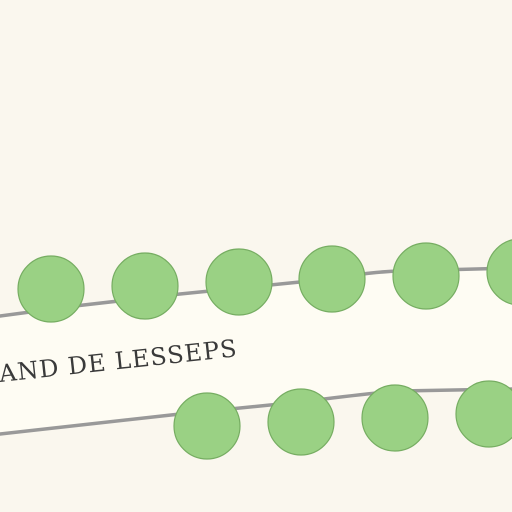 Image resolution: width=512 pixels, height=512 pixels. Describe the element at coordinates (342, 420) in the screenshot. I see `trees-south` at that location.